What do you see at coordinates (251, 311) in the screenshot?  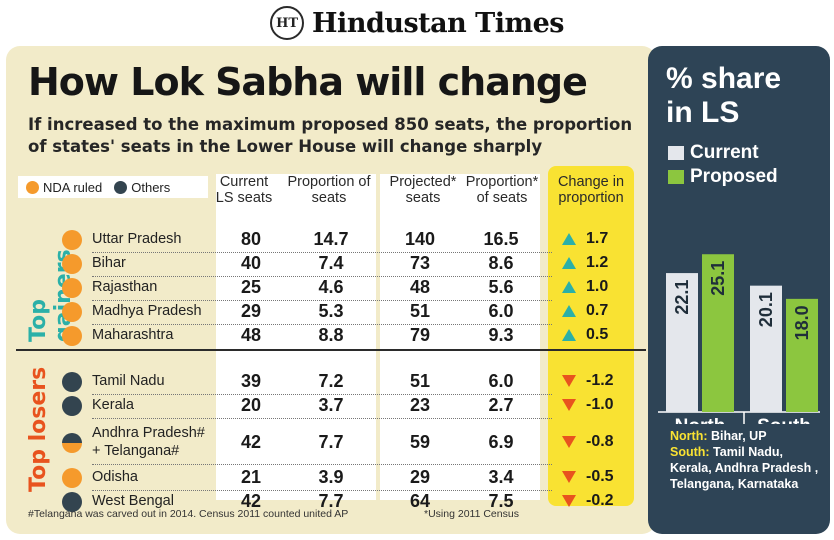 I see `current-seats: 29` at bounding box center [251, 311].